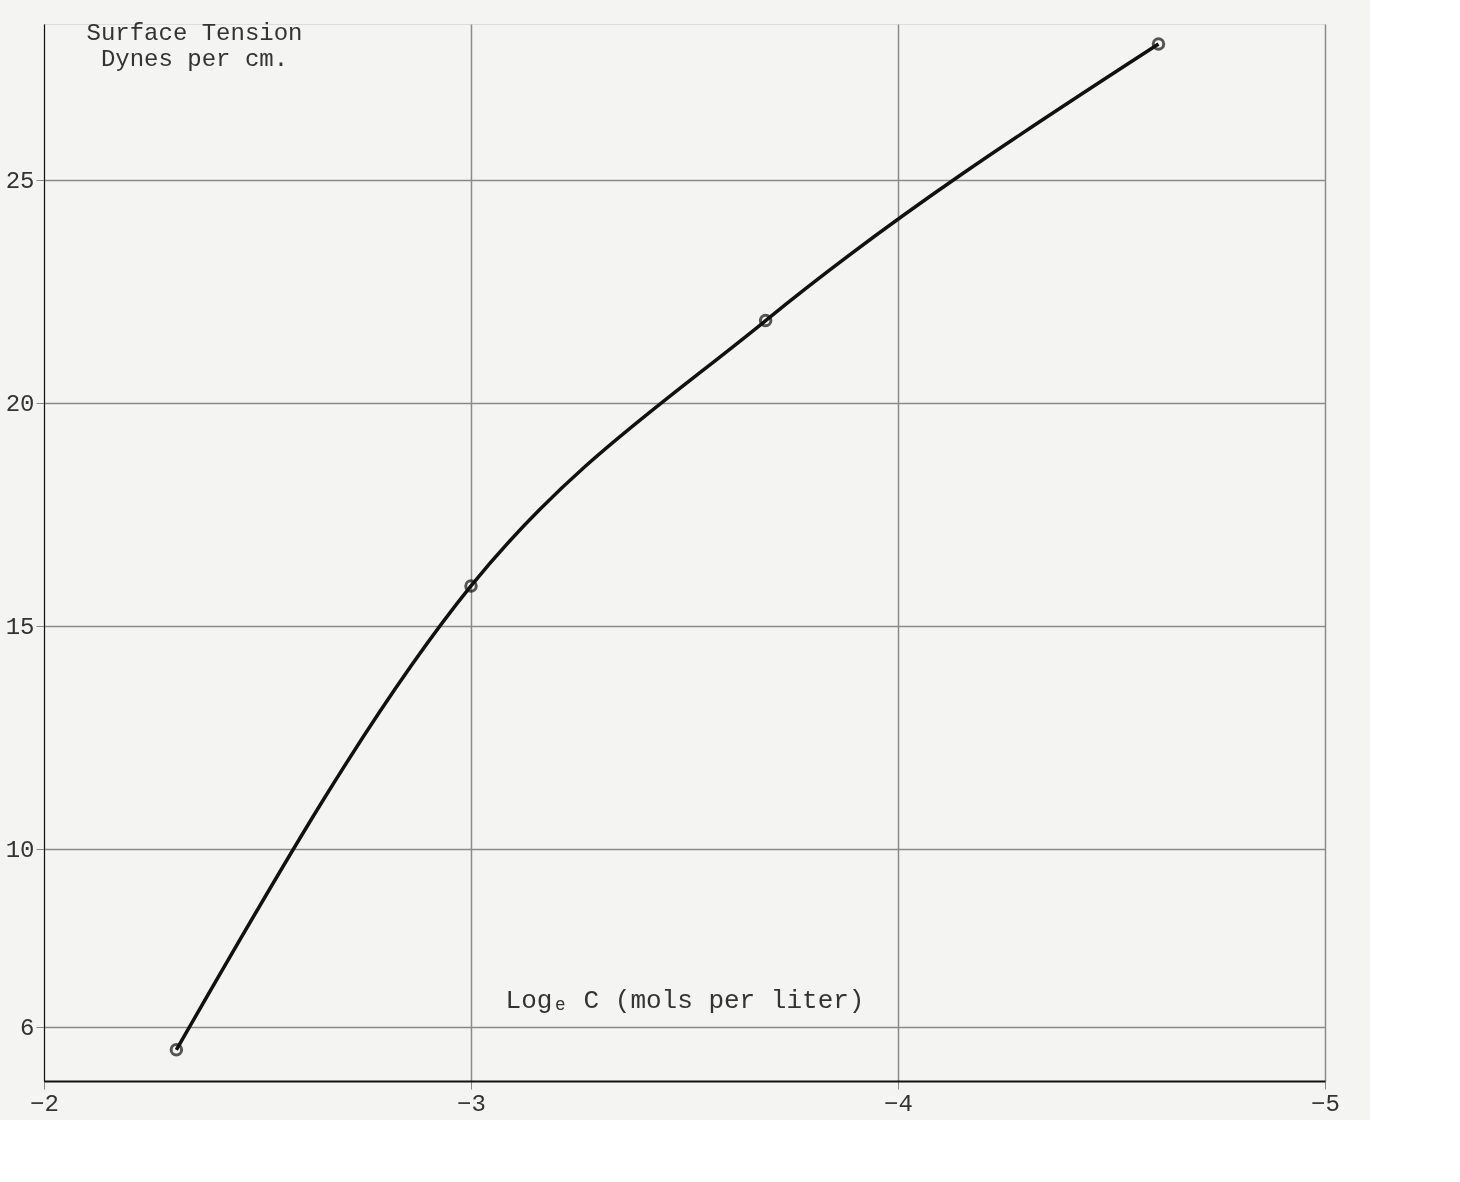 This screenshot has height=1182, width=1460. What do you see at coordinates (20, 404) in the screenshot?
I see `y-tick-label: 20` at bounding box center [20, 404].